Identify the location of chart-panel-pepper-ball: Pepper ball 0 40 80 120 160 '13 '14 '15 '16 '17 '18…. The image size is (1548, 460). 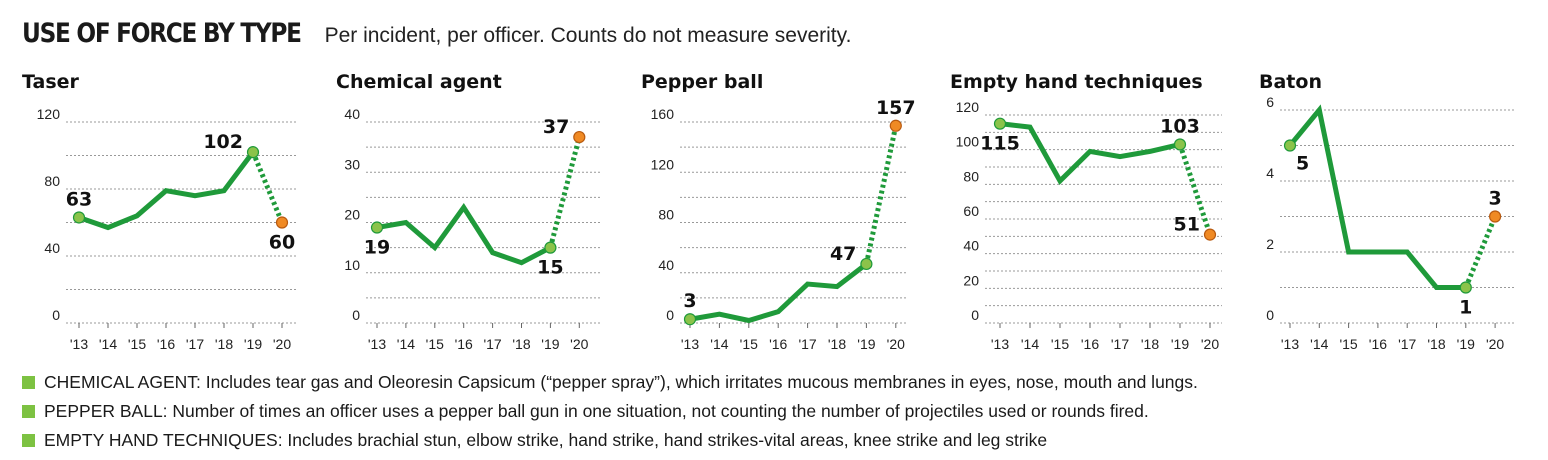
(778, 211).